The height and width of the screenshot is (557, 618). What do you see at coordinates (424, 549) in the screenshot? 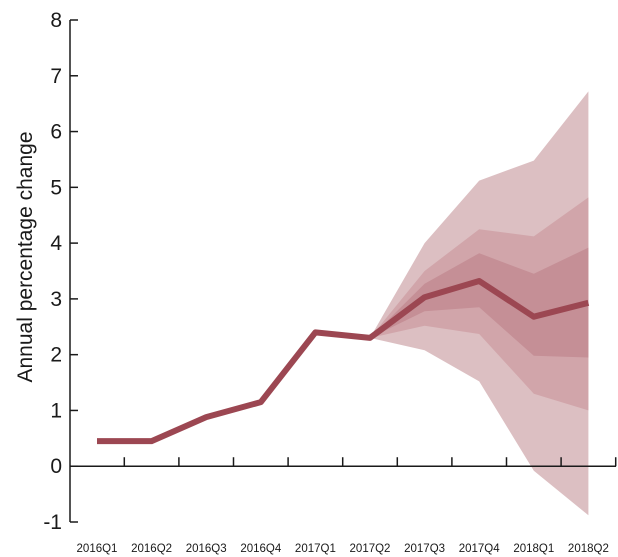
I see `x-tick-label: 2017Q3` at bounding box center [424, 549].